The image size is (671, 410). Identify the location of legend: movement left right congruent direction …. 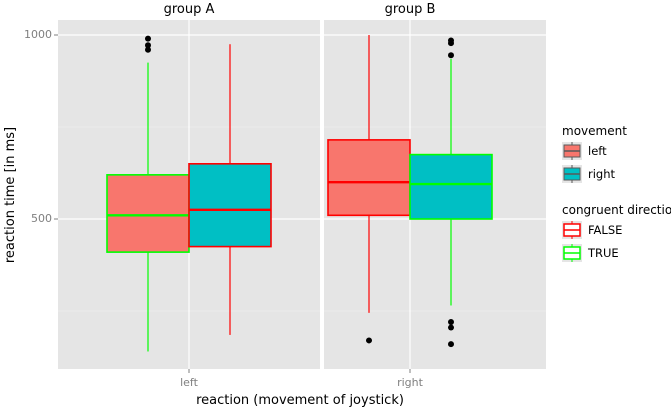
(616, 193).